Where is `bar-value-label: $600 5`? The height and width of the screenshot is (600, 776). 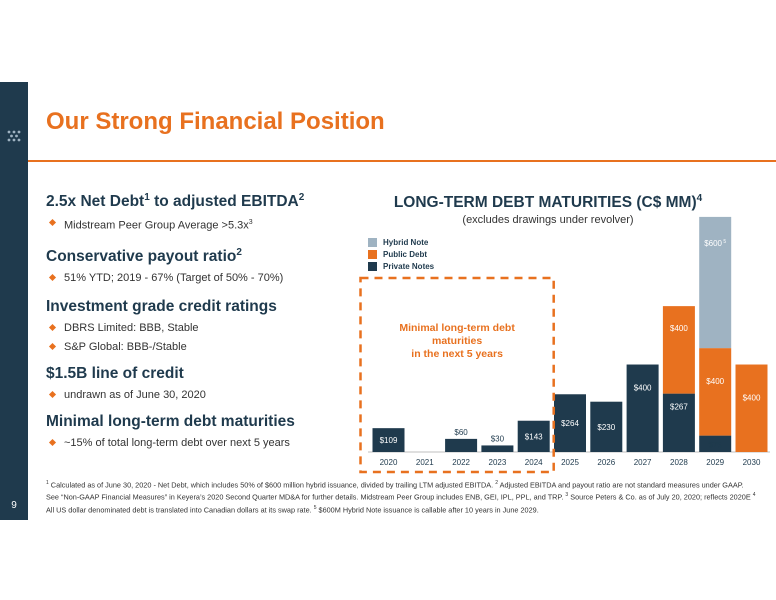 bar-value-label: $600 5 is located at coordinates (715, 243).